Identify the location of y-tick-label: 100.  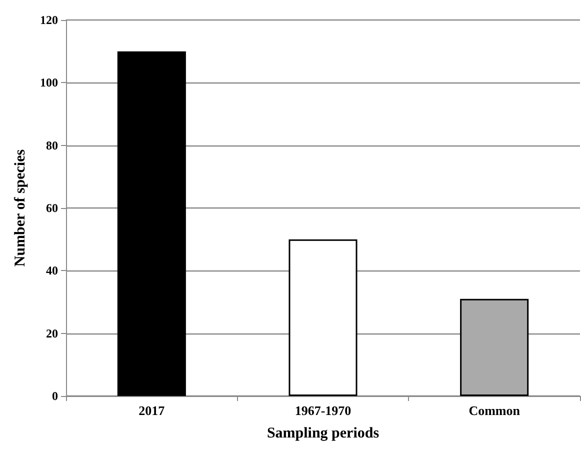
(49, 83).